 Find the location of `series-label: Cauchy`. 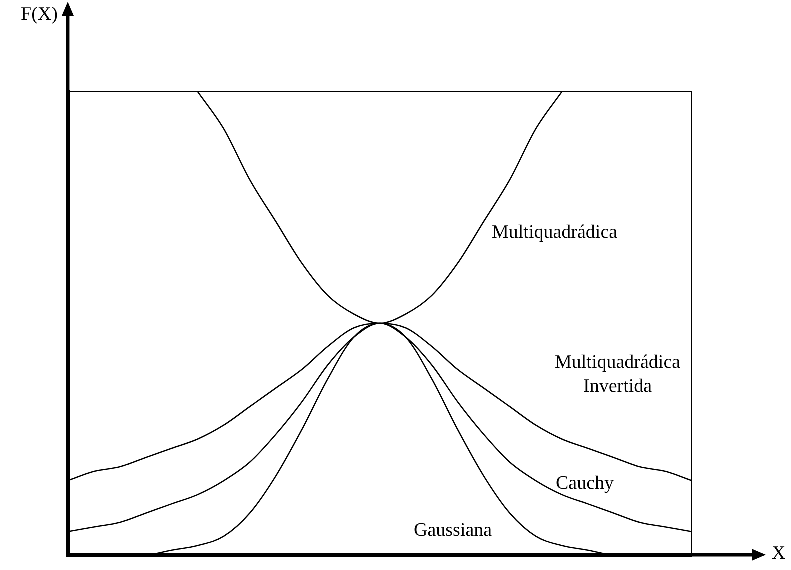

series-label: Cauchy is located at coordinates (585, 484).